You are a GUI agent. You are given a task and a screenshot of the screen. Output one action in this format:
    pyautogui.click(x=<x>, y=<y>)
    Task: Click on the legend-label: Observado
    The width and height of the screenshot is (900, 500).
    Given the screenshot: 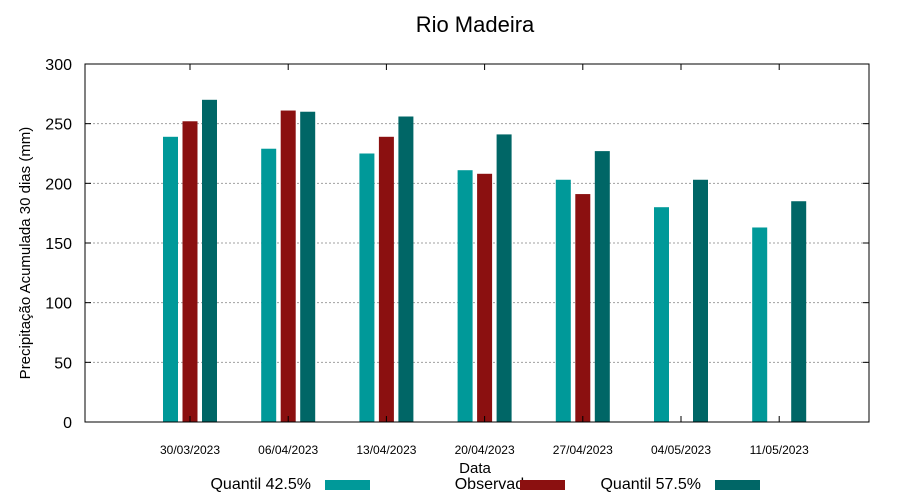 What is the action you would take?
    pyautogui.click(x=494, y=484)
    